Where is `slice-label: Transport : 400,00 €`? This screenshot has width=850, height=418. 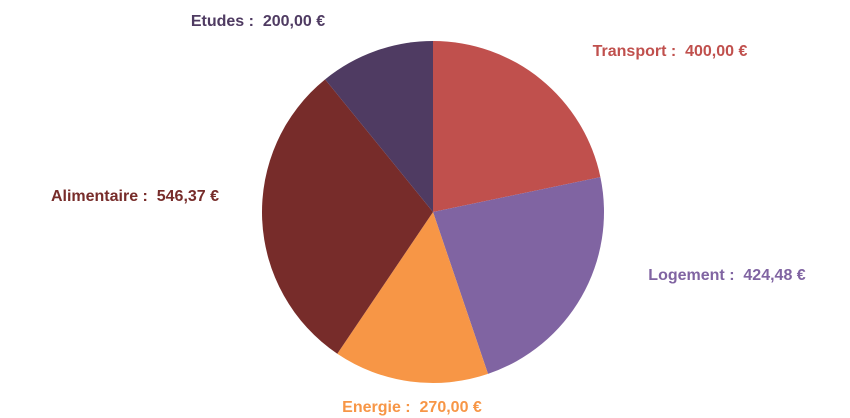 slice-label: Transport : 400,00 € is located at coordinates (670, 51).